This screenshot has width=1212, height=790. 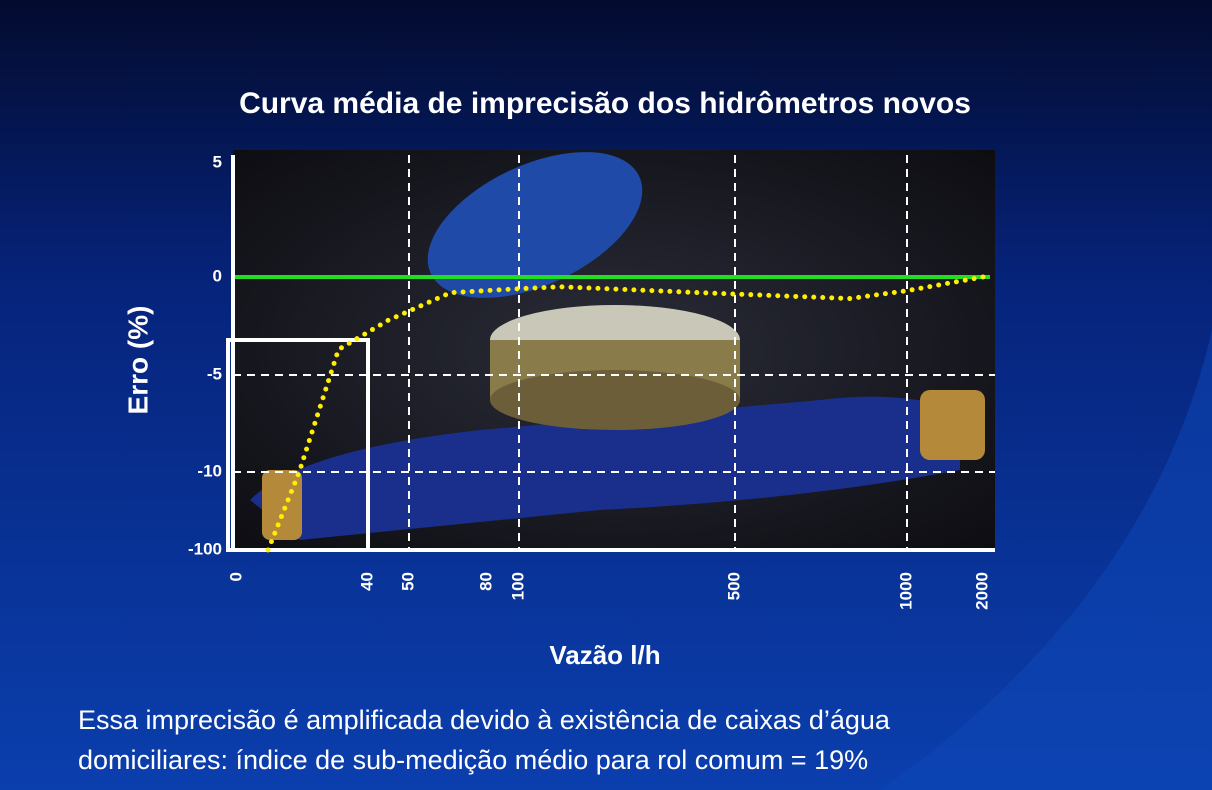 What do you see at coordinates (517, 586) in the screenshot?
I see `x-tick-label: 100` at bounding box center [517, 586].